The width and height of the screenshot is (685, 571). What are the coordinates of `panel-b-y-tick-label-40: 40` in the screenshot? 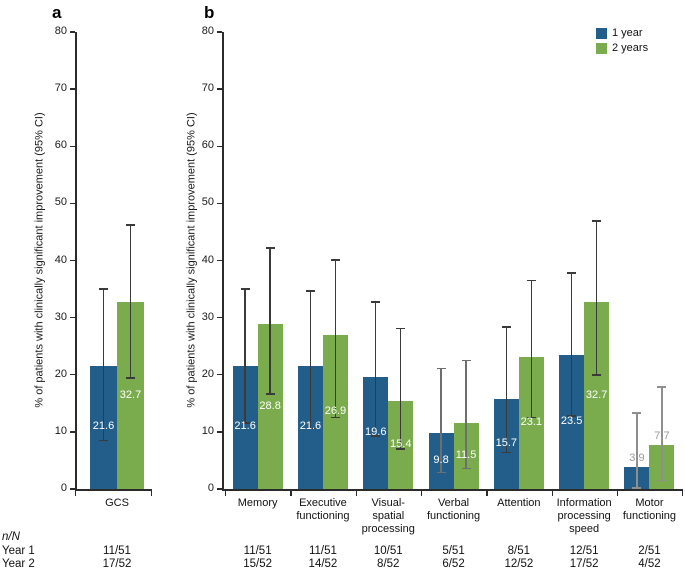 It's located at (207, 259).